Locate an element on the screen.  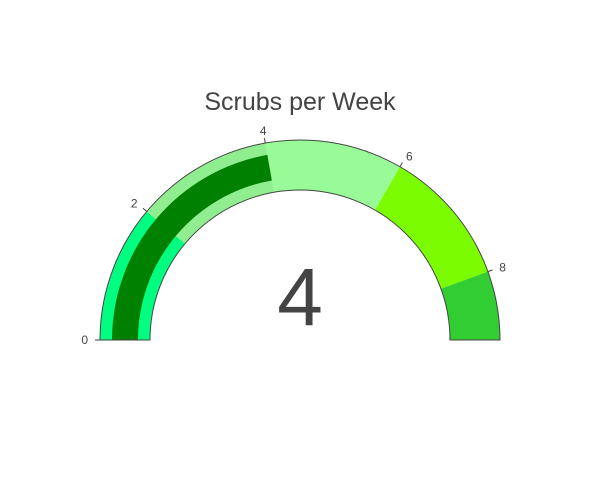
gauge-tick-label: 2 is located at coordinates (134, 204).